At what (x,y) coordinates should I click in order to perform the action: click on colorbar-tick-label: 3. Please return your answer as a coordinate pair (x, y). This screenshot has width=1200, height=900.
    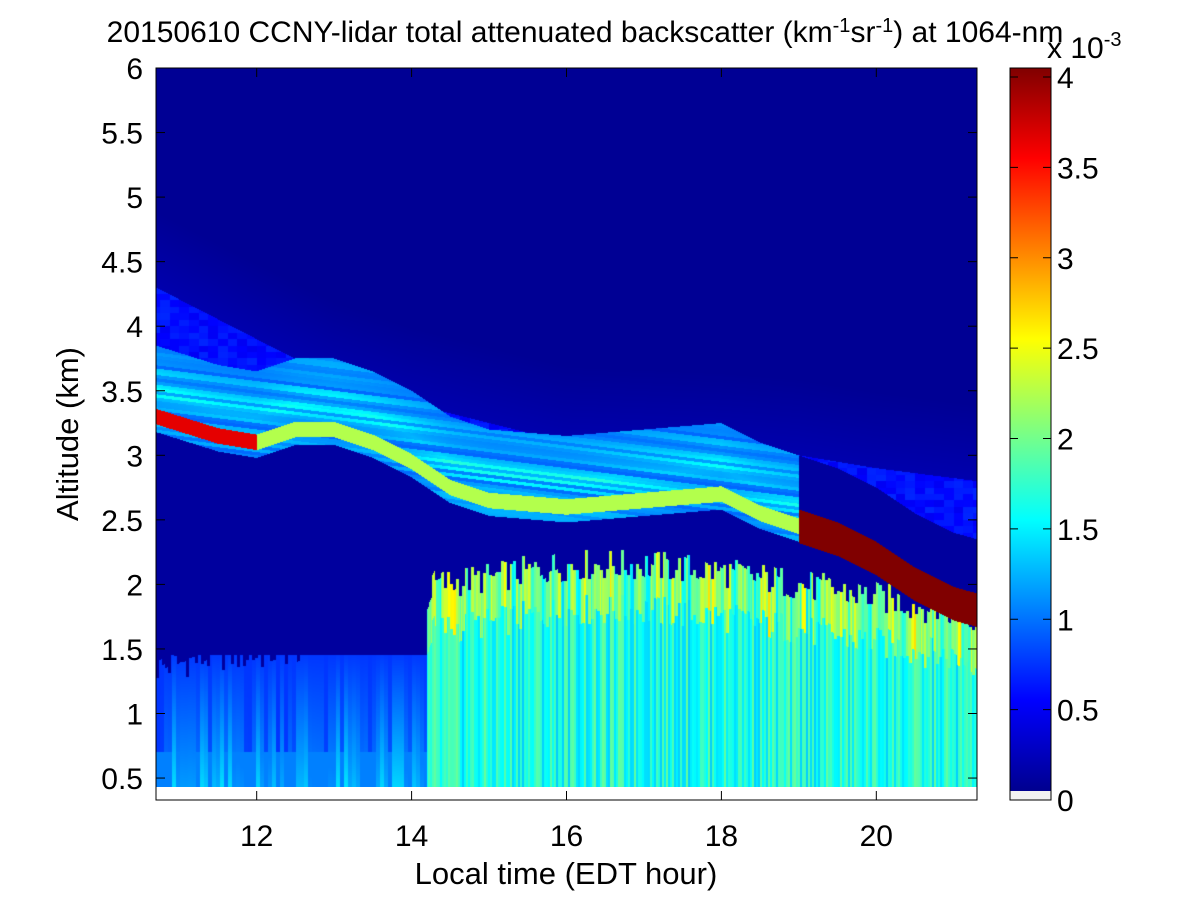
    Looking at the image, I should click on (1065, 259).